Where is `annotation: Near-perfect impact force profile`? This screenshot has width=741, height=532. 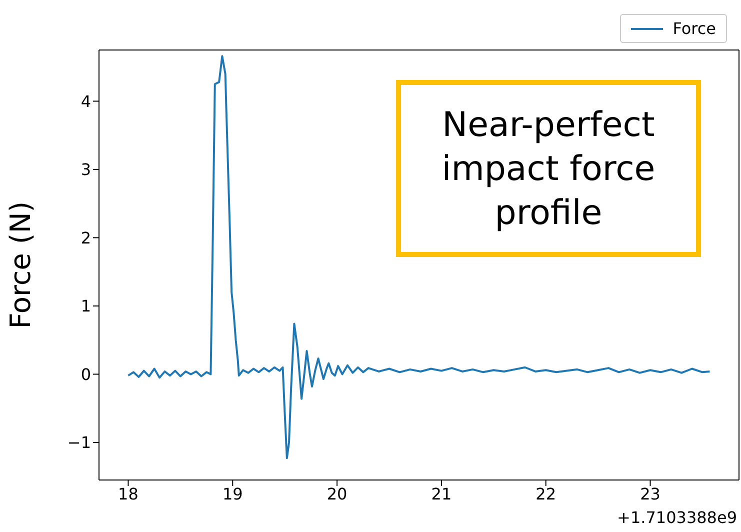 annotation: Near-perfect impact force profile is located at coordinates (548, 169).